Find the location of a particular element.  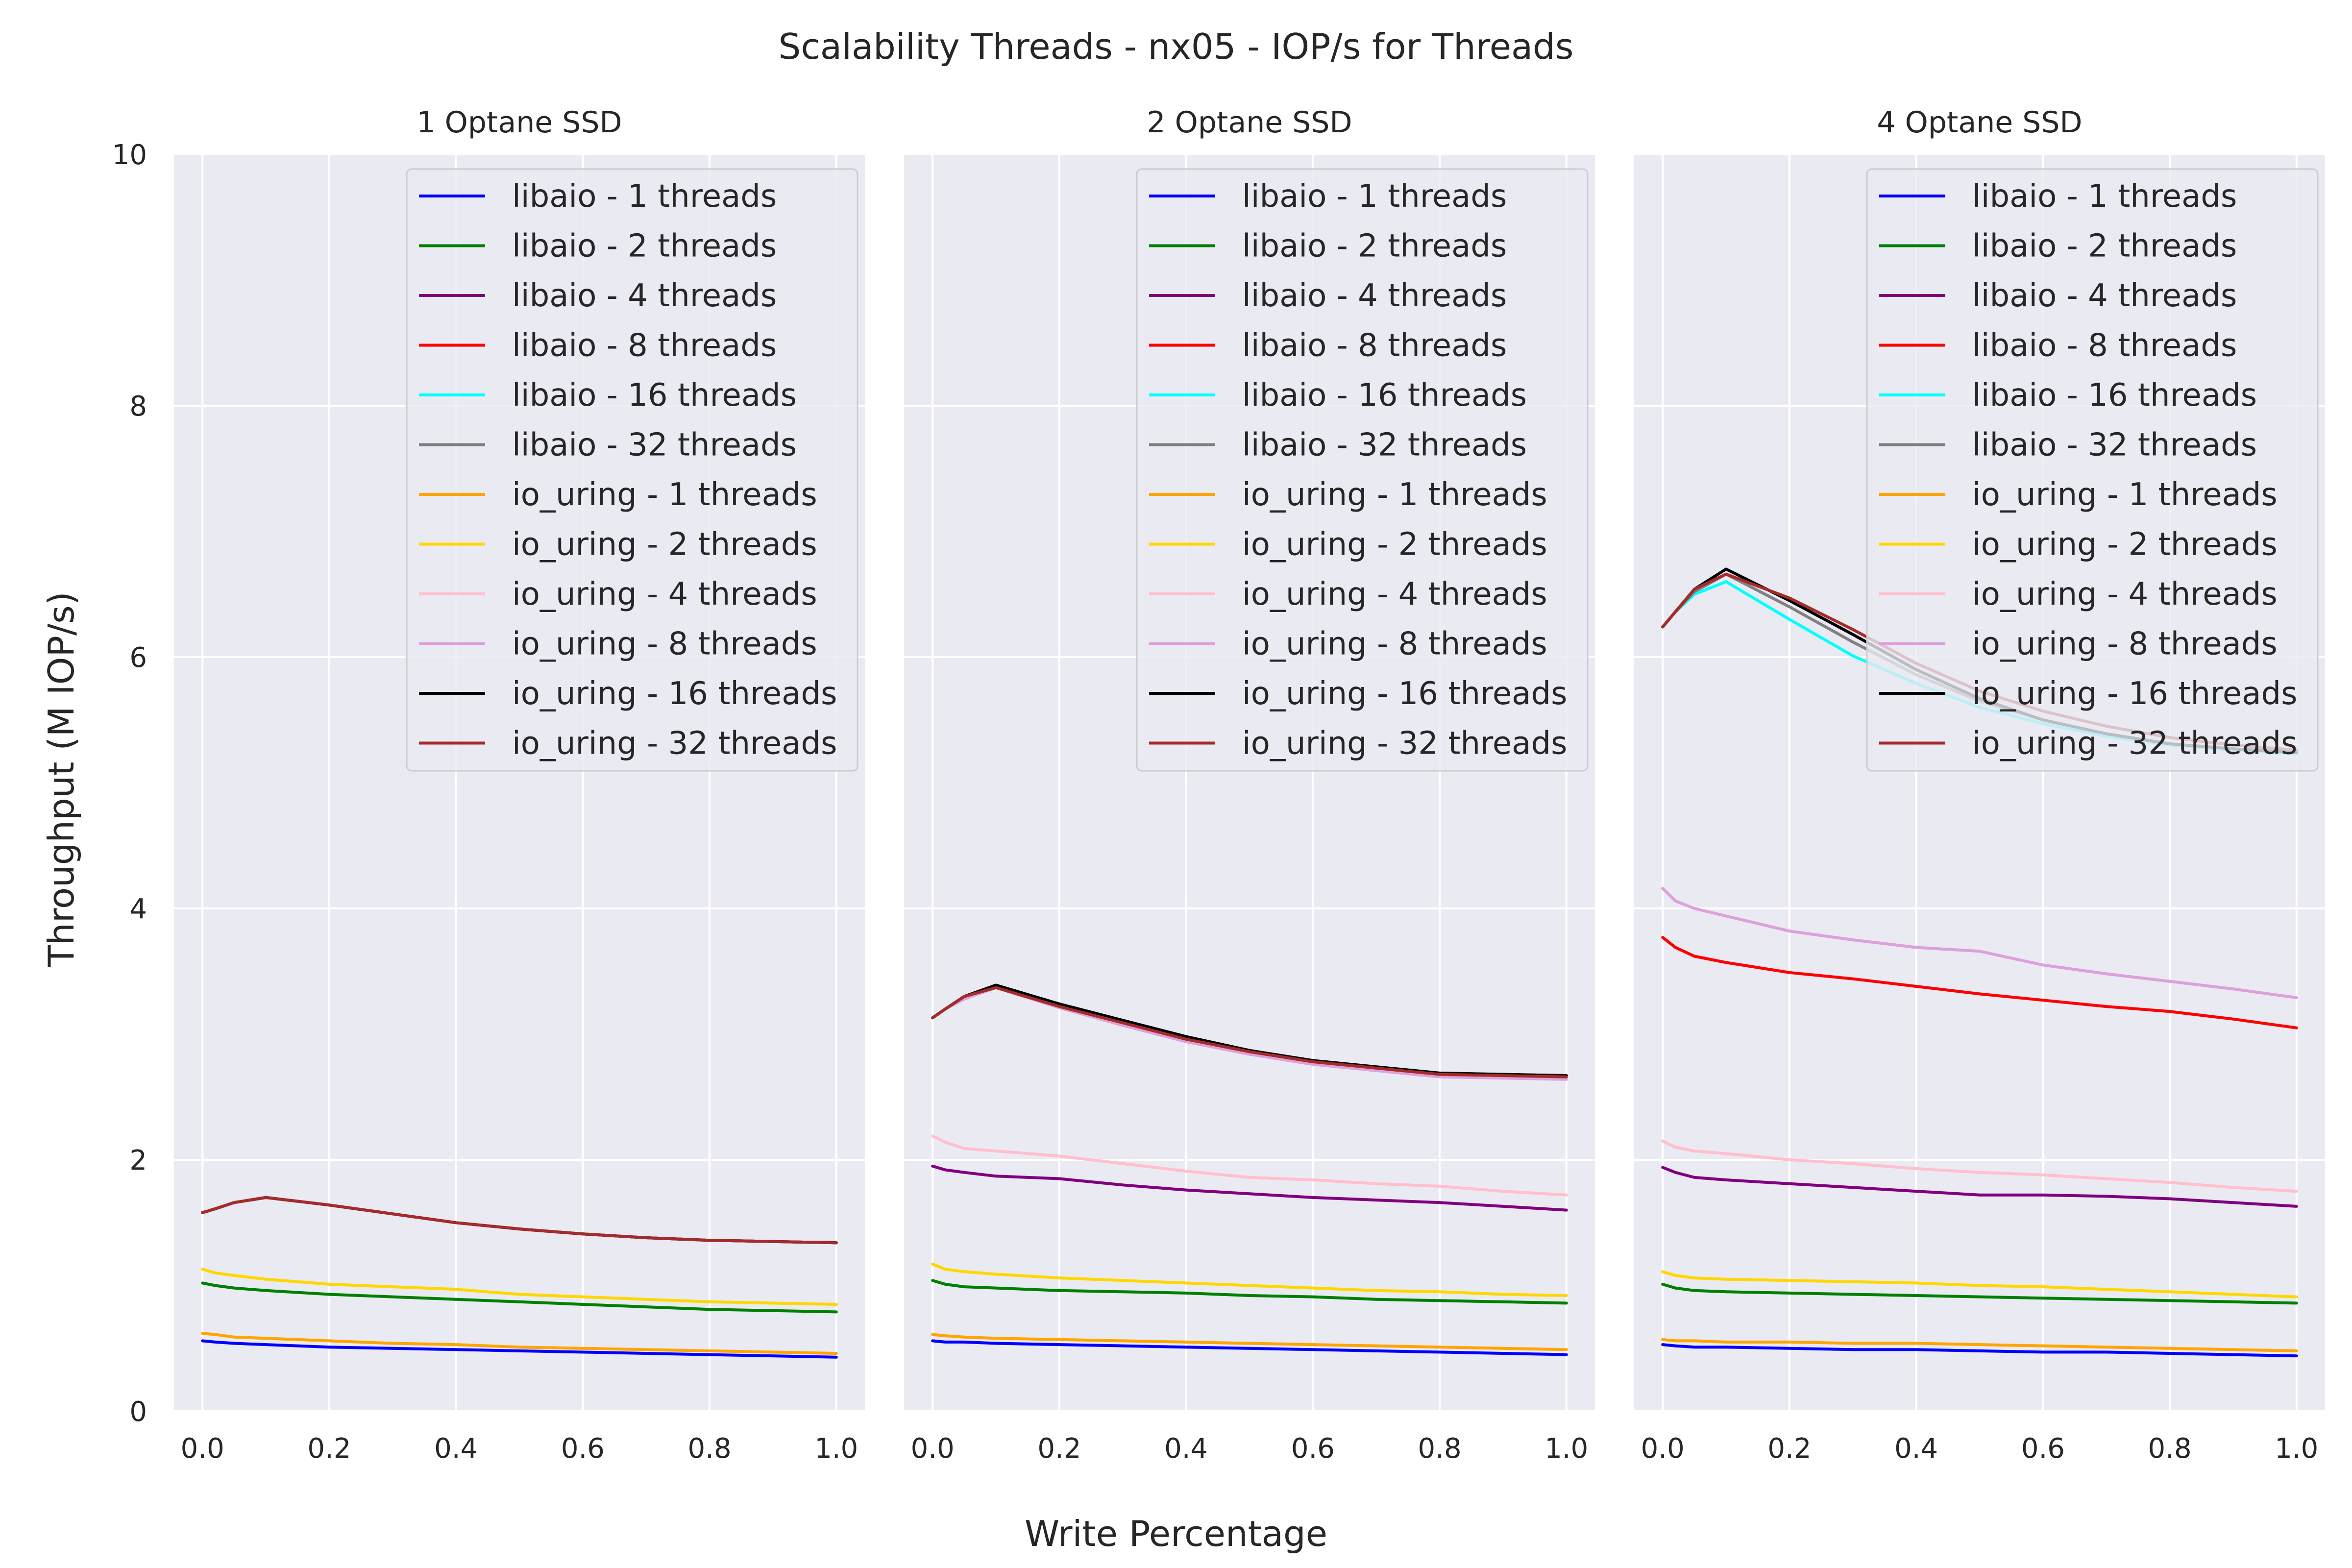

x-axis-label: Write Percentage is located at coordinates (1176, 1533).